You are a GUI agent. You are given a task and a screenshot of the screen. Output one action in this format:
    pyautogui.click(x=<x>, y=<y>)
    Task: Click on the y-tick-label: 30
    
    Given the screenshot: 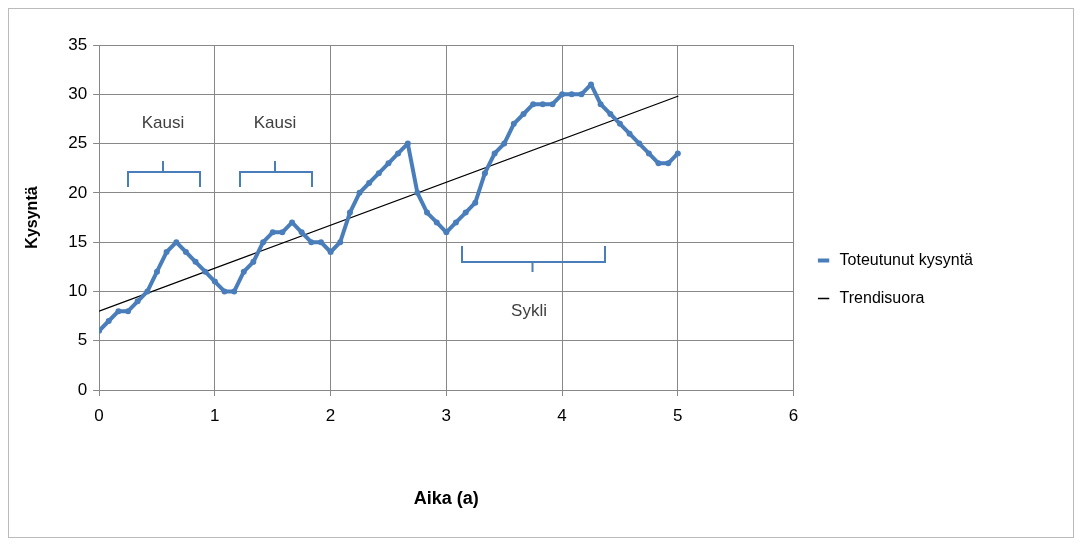 What is the action you would take?
    pyautogui.click(x=78, y=93)
    